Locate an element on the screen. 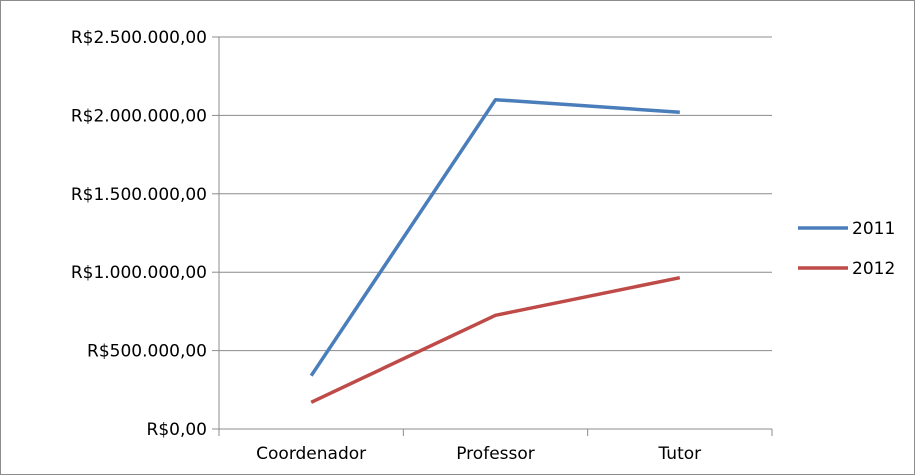 The image size is (915, 475). y-tick-label: R$2.500.000,00 is located at coordinates (139, 38).